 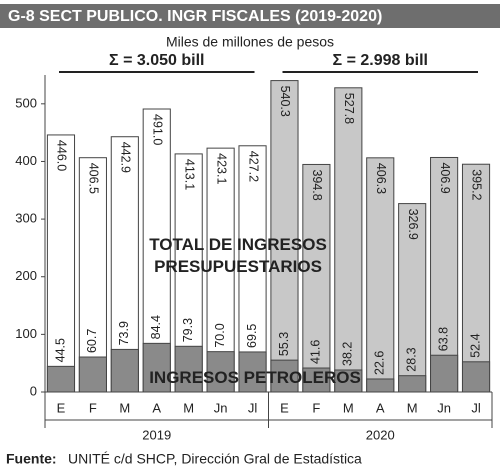 What do you see at coordinates (189, 174) in the screenshot?
I see `value-label: 413.1` at bounding box center [189, 174].